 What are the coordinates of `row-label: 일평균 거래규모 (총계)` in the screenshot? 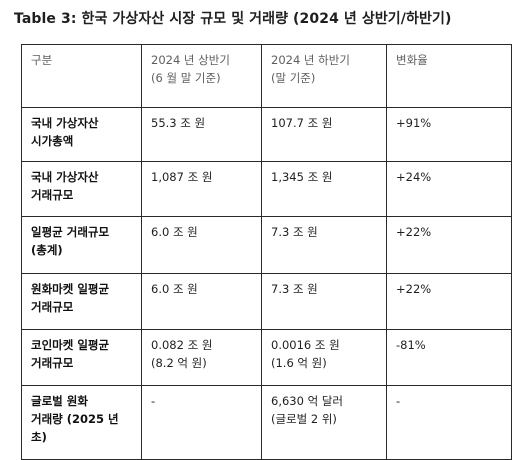 It's located at (81, 245).